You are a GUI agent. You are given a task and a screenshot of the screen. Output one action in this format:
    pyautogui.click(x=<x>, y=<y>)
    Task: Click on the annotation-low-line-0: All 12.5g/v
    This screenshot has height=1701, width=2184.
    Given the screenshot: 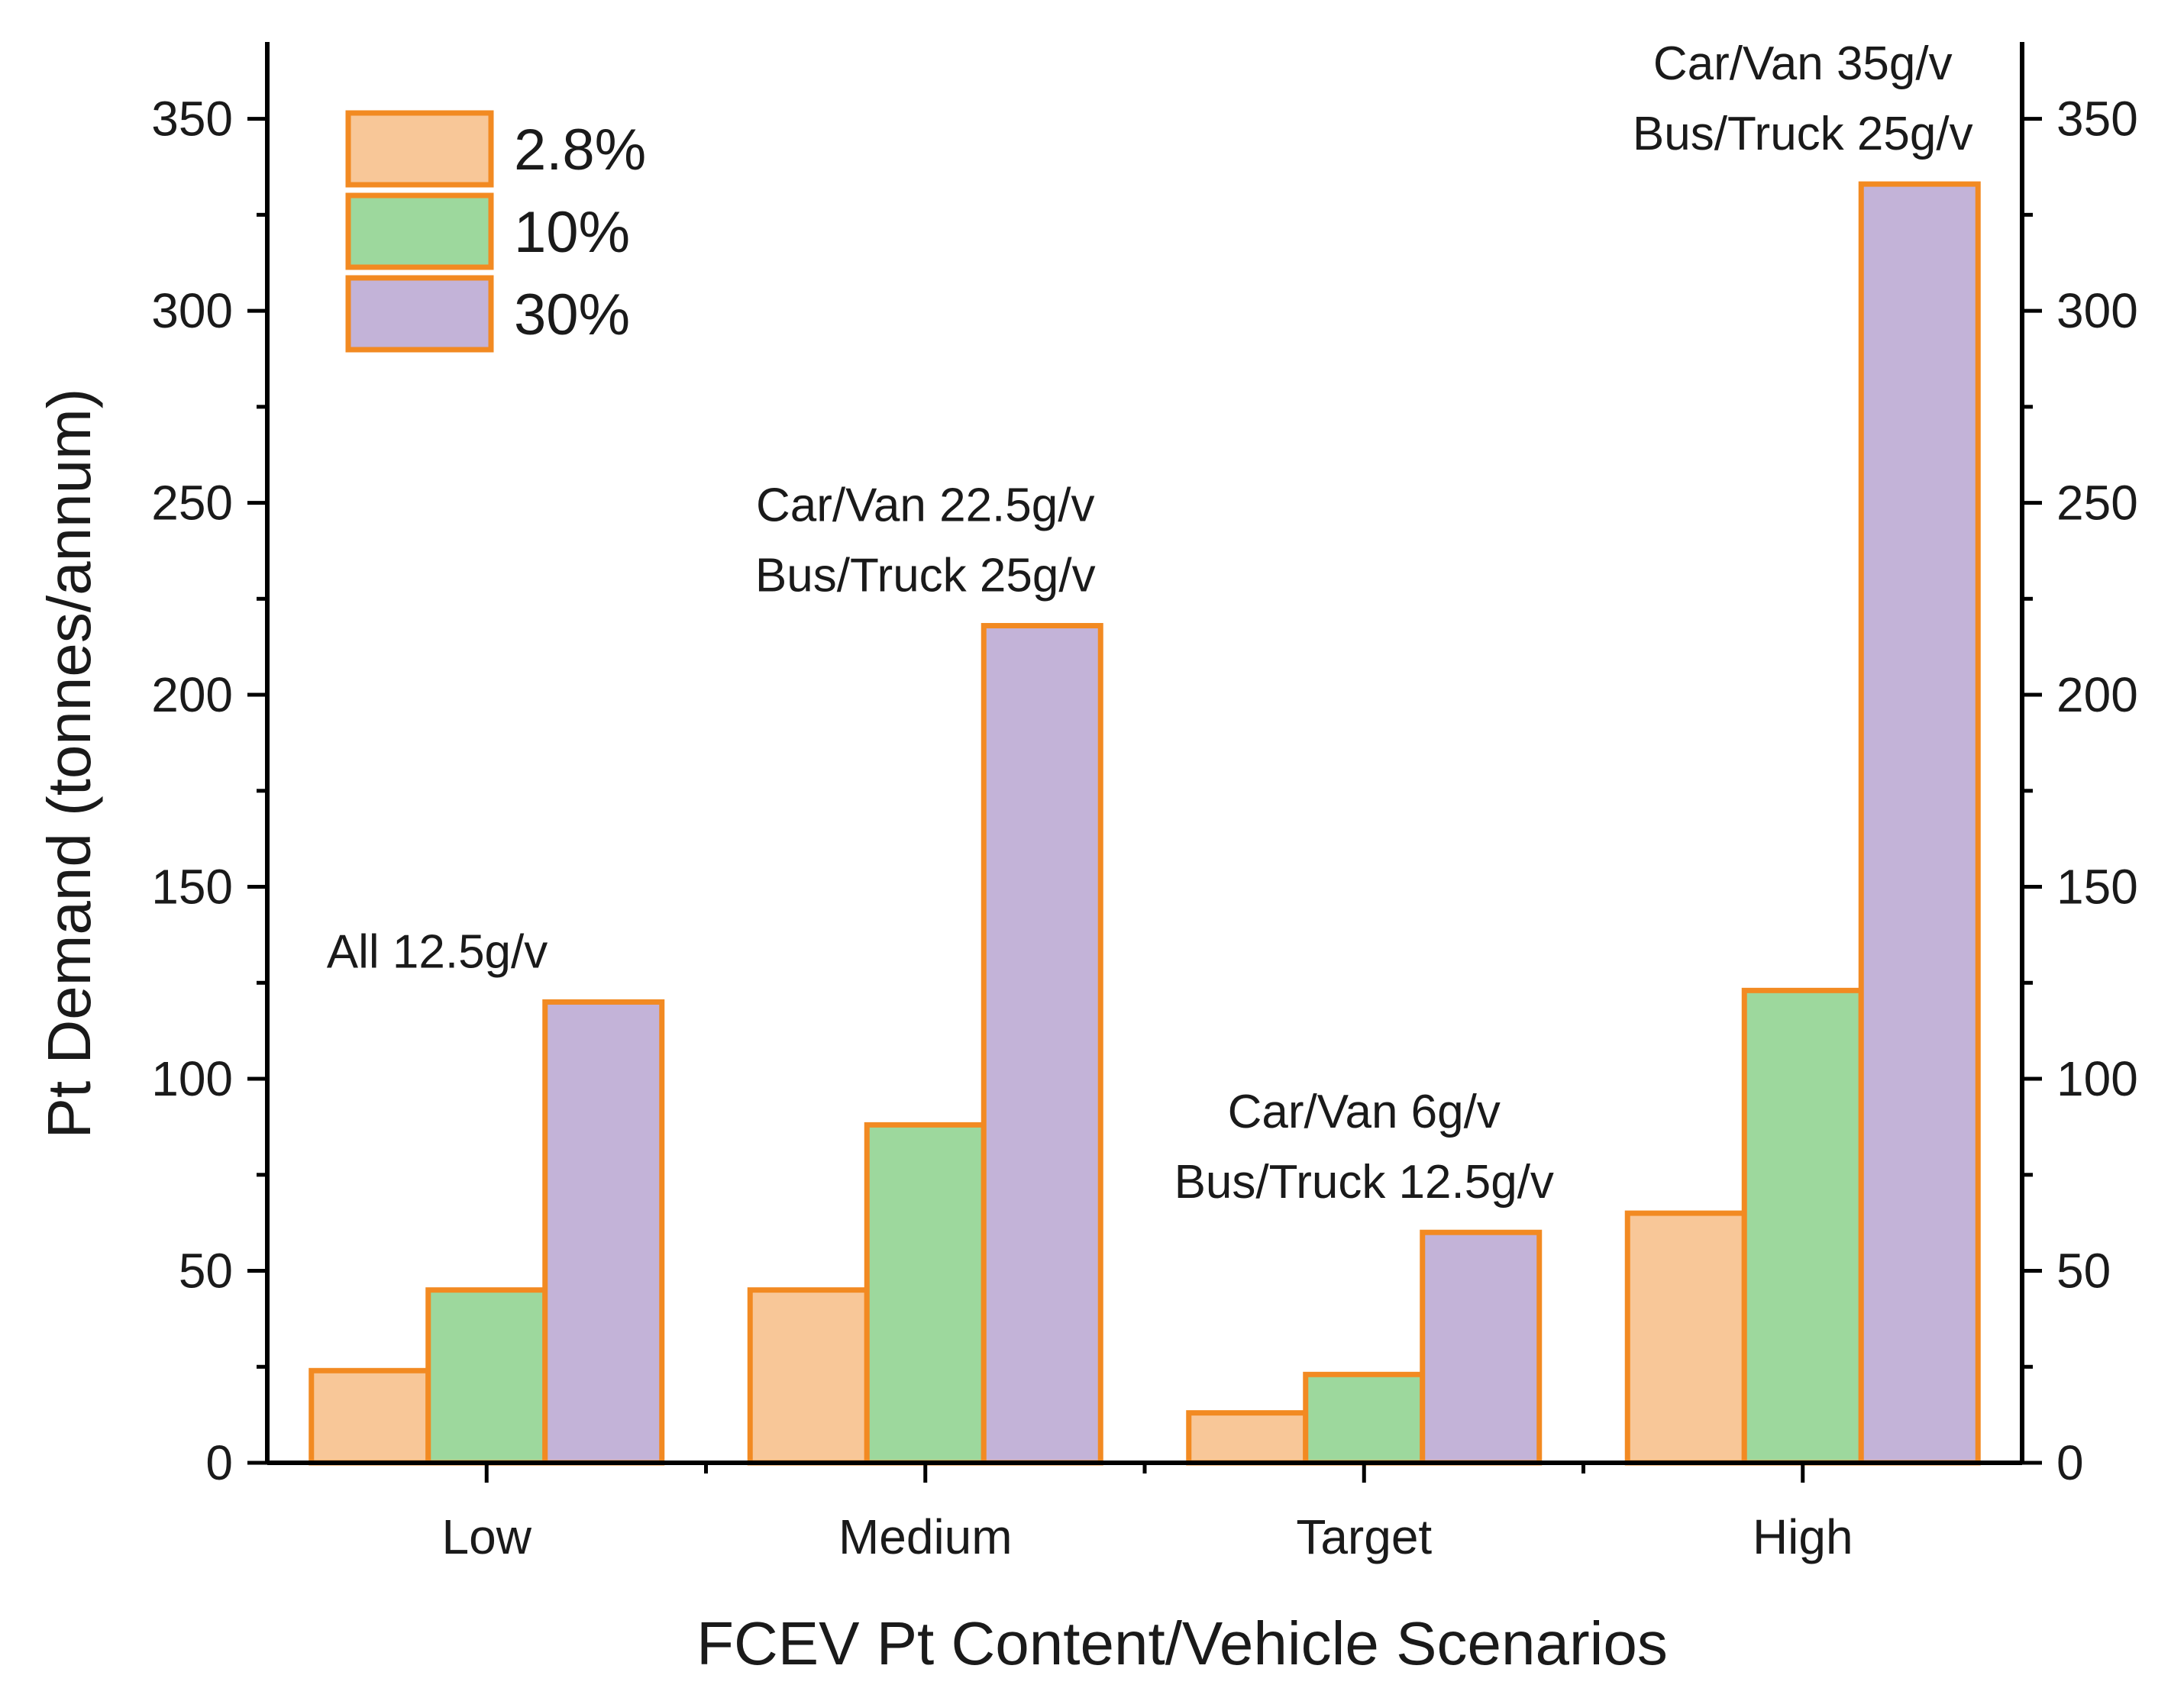 What is the action you would take?
    pyautogui.click(x=437, y=951)
    